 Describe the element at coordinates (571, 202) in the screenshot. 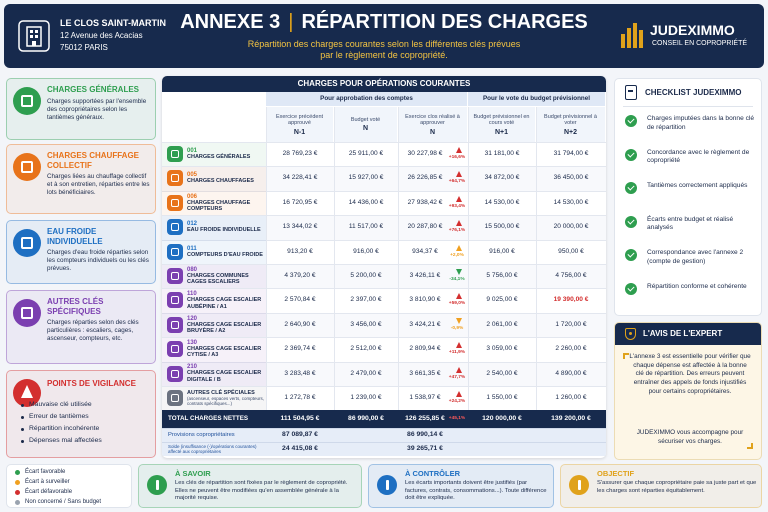

I see `row-value: 14 530,00 €` at that location.